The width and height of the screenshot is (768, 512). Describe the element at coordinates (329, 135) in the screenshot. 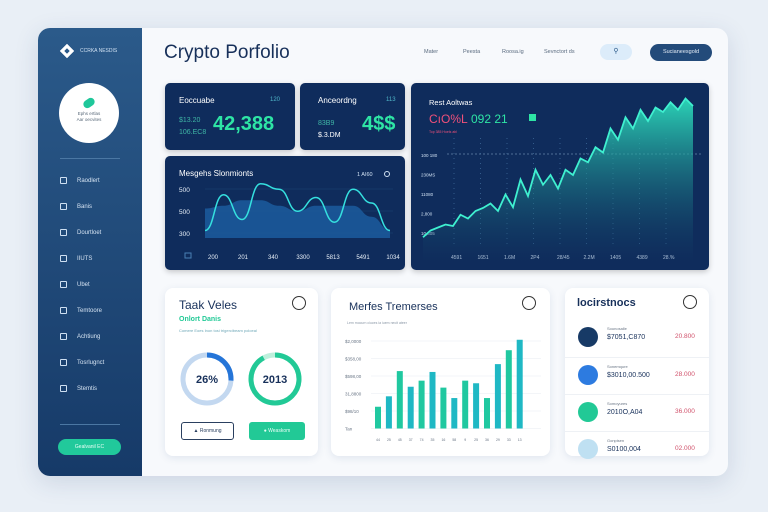

I see `stat-sub: $.3.DM` at that location.